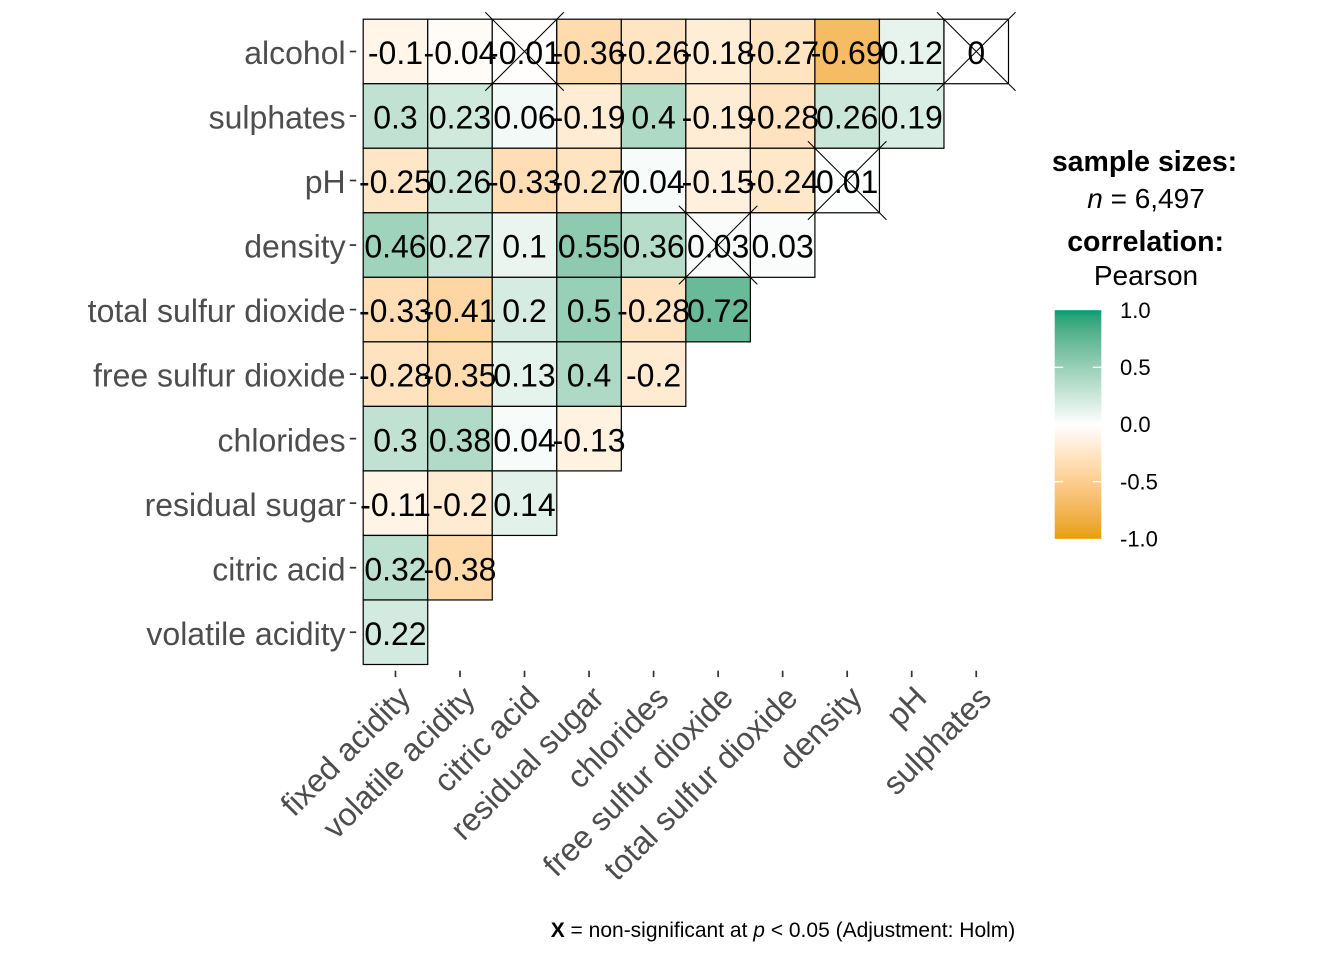  Describe the element at coordinates (395, 505) in the screenshot. I see `svg-text: -0.11` at that location.